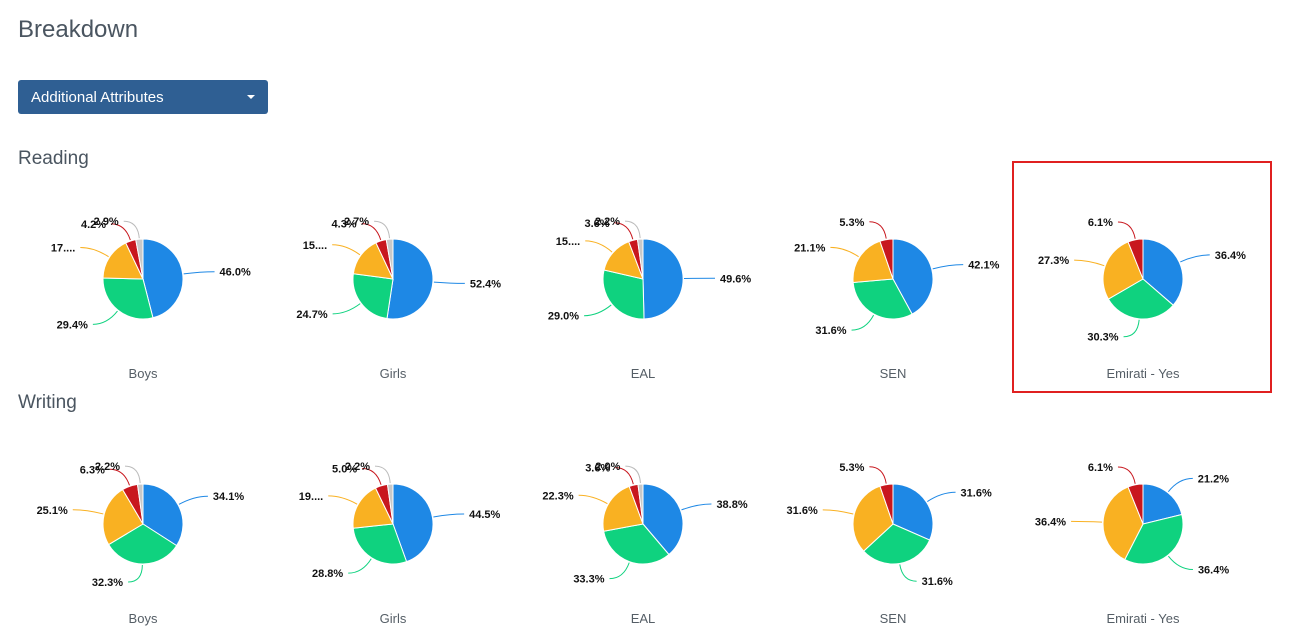 The height and width of the screenshot is (637, 1300). I want to click on slice-value-label: 42.1%, so click(983, 266).